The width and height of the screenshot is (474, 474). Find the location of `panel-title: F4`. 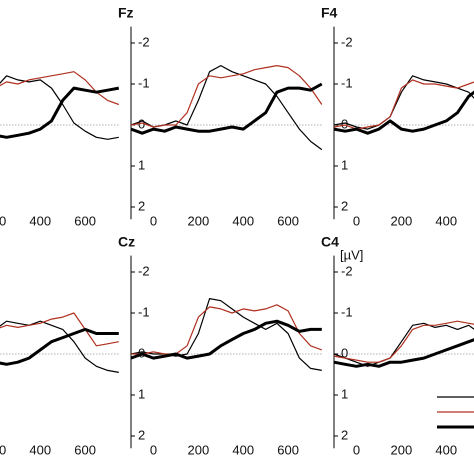

panel-title: F4 is located at coordinates (329, 13).